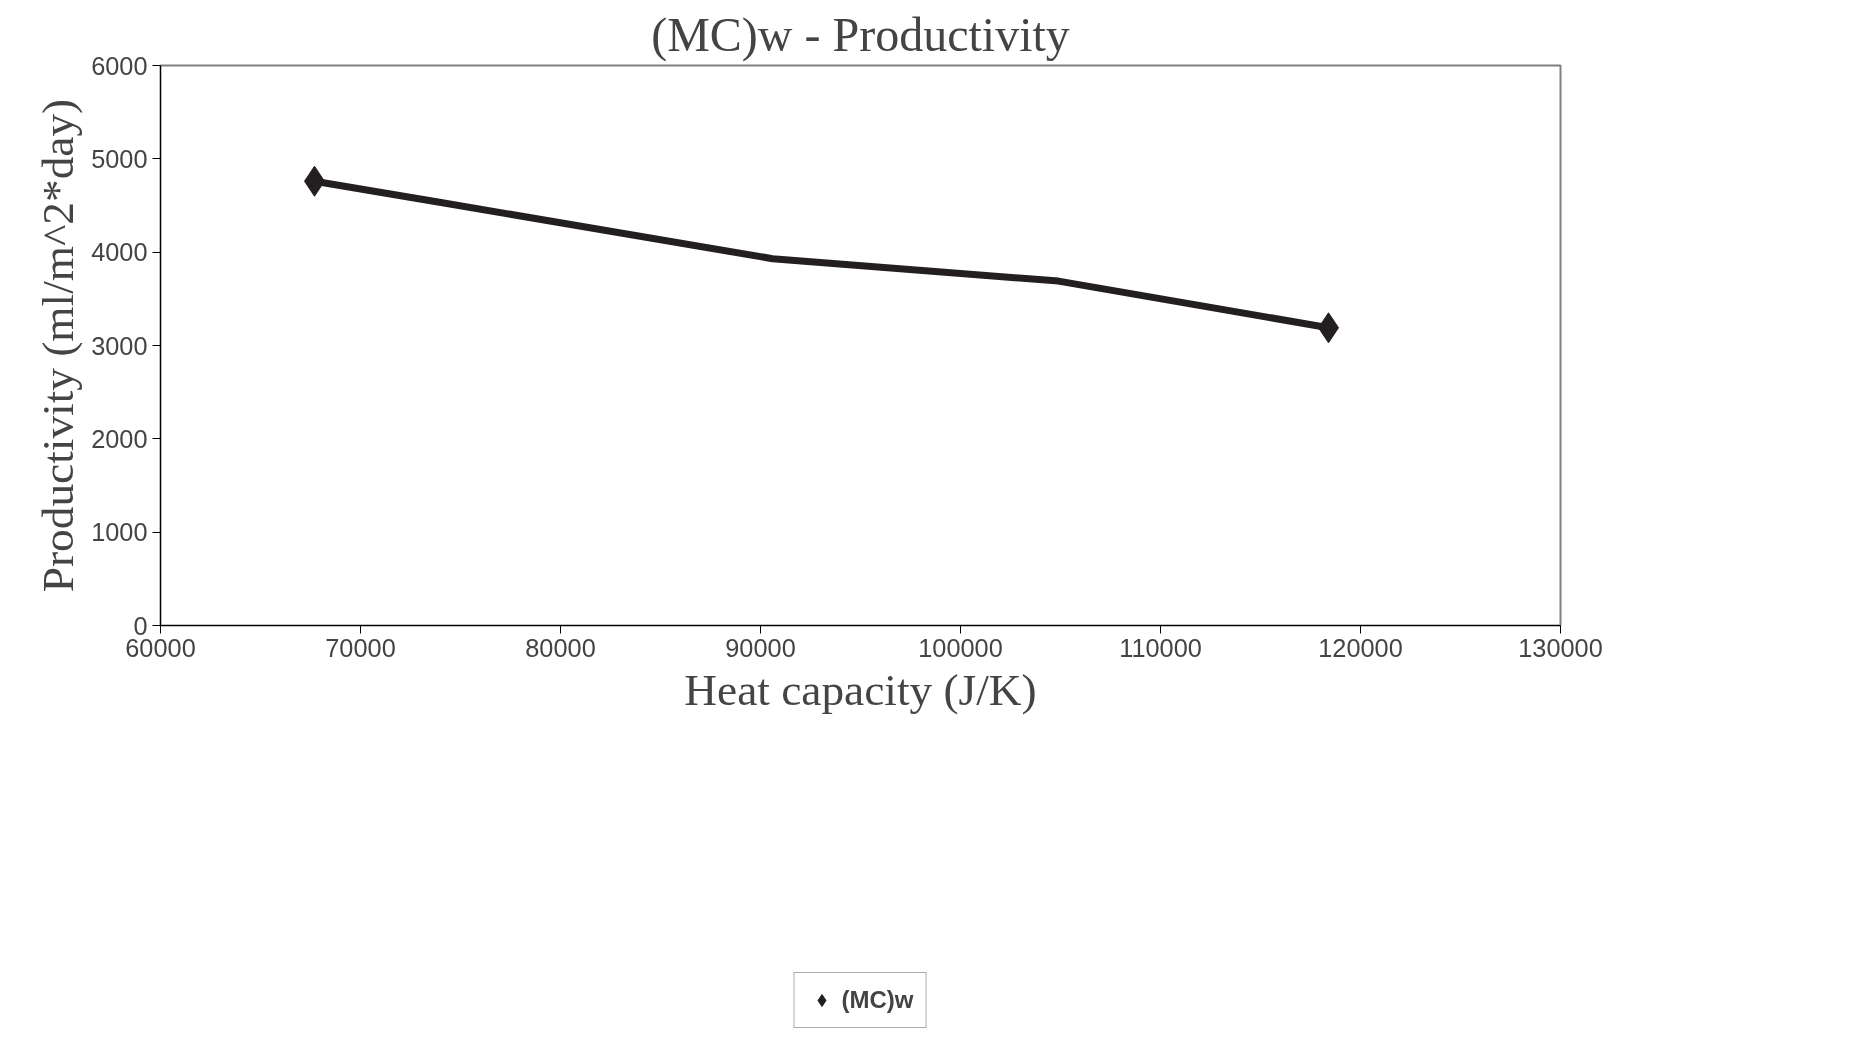 This screenshot has width=1867, height=1037. Describe the element at coordinates (560, 647) in the screenshot. I see `x-tick-label: 80000` at that location.